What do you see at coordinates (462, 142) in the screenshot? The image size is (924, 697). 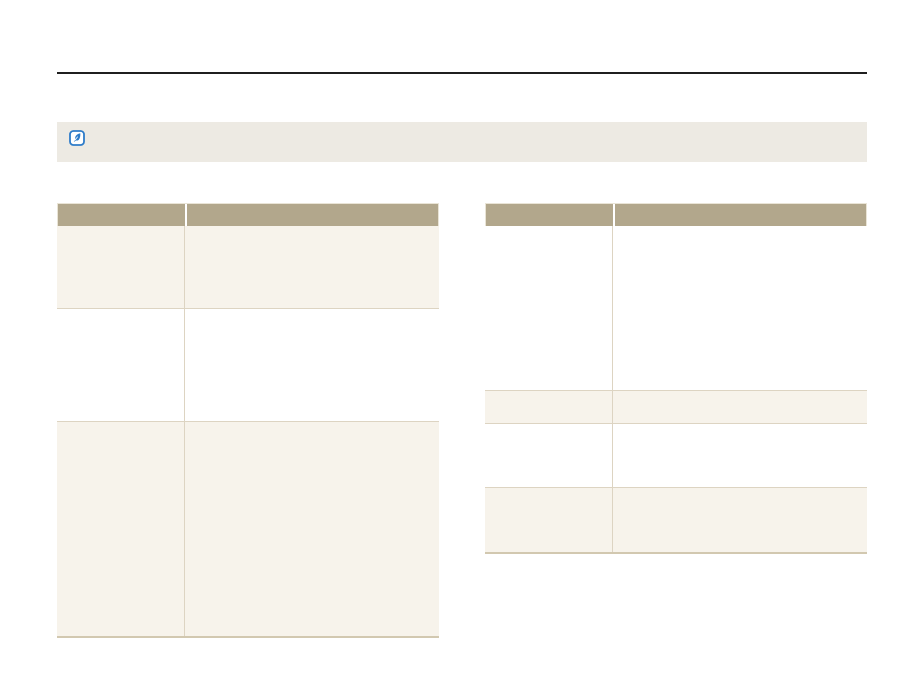 I see `note-callout-box` at bounding box center [462, 142].